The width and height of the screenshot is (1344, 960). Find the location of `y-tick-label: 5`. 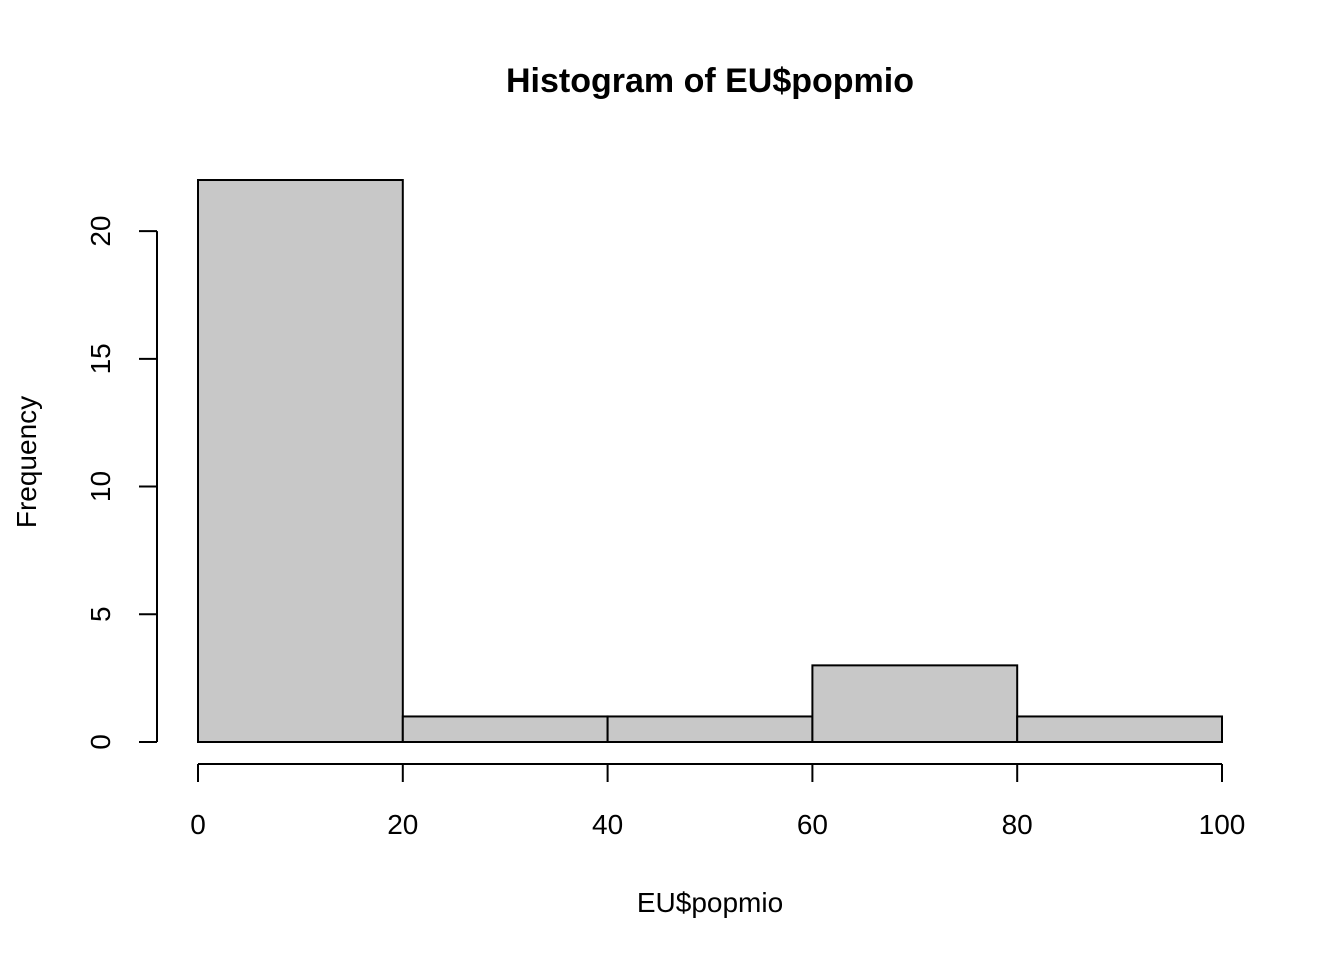

y-tick-label: 5 is located at coordinates (100, 614).